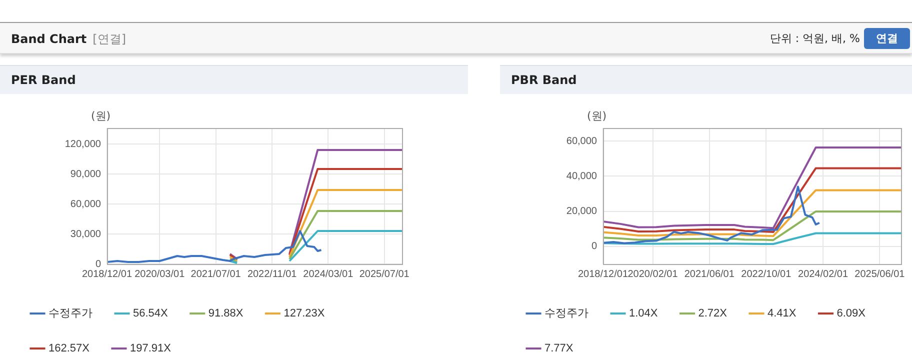  Describe the element at coordinates (559, 348) in the screenshot. I see `legend-label: 7.77X` at that location.